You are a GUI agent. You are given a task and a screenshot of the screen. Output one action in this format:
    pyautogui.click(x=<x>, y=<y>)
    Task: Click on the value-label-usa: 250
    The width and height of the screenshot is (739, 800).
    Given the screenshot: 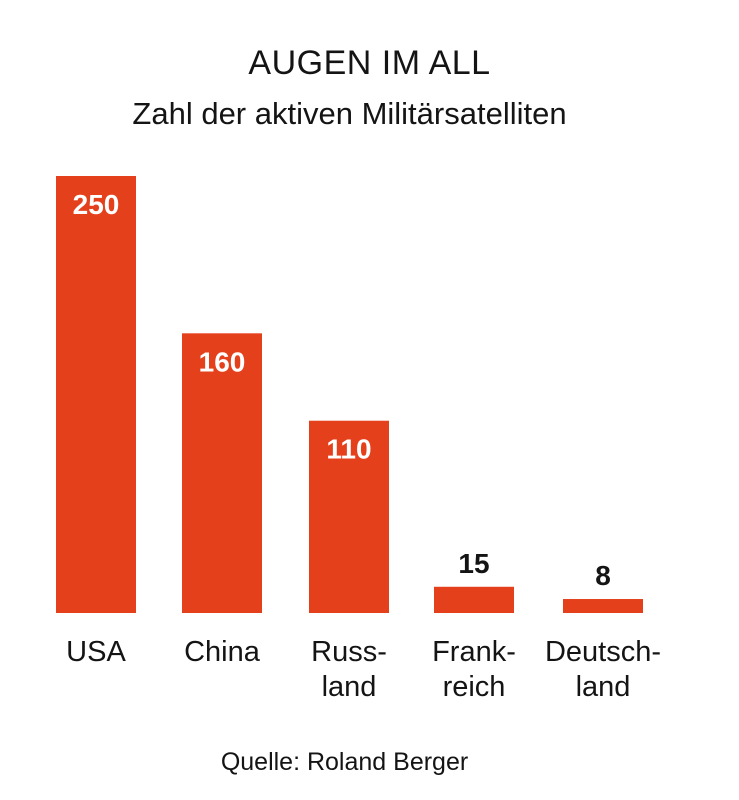 What is the action you would take?
    pyautogui.click(x=96, y=204)
    